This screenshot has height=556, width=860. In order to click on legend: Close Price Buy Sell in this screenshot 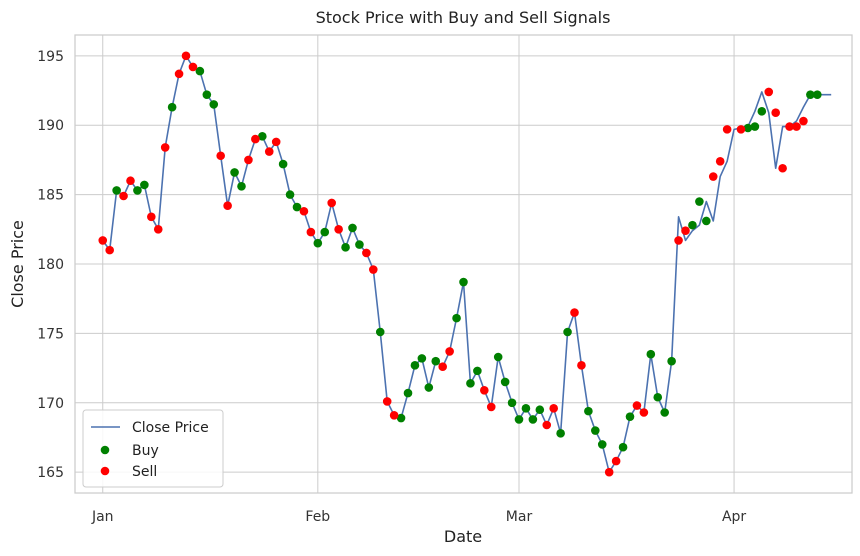, I will do `click(153, 448)`.